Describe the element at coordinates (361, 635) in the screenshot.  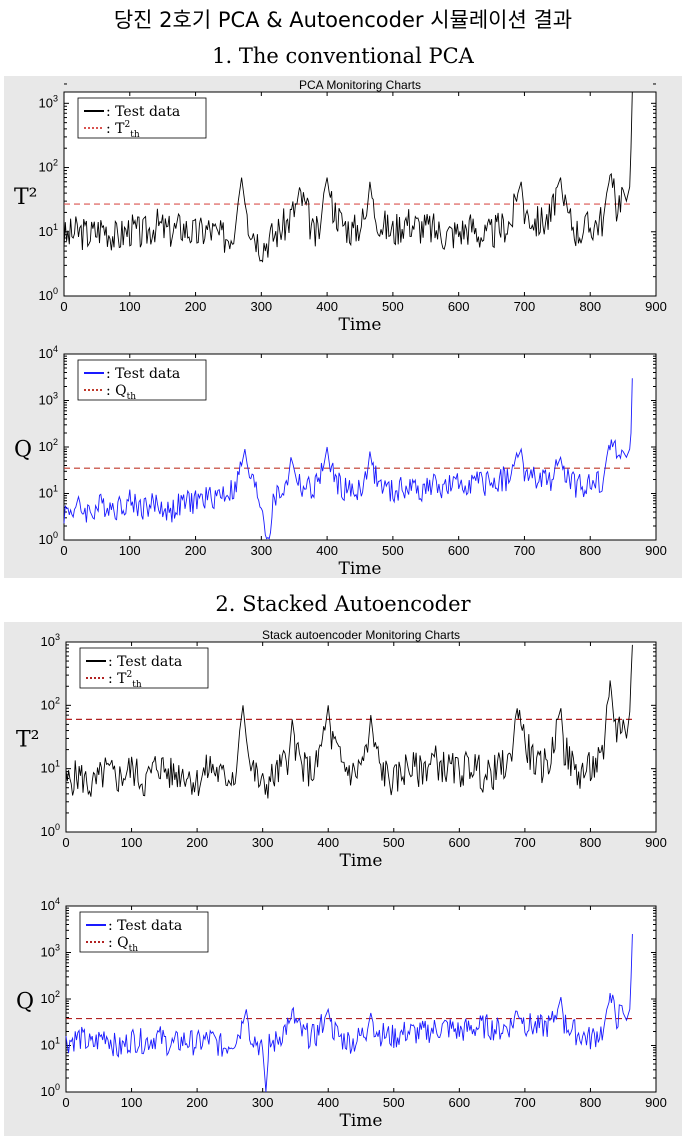
I see `chart-title: Stack autoencoder Monitoring Charts` at that location.